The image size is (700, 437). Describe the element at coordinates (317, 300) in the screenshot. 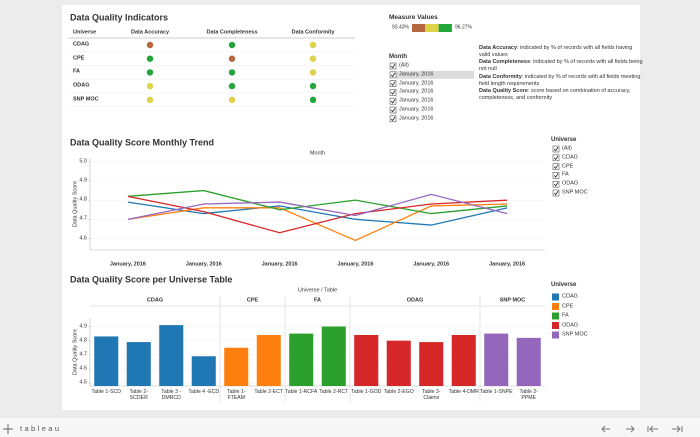

I see `group-header: FA` at that location.